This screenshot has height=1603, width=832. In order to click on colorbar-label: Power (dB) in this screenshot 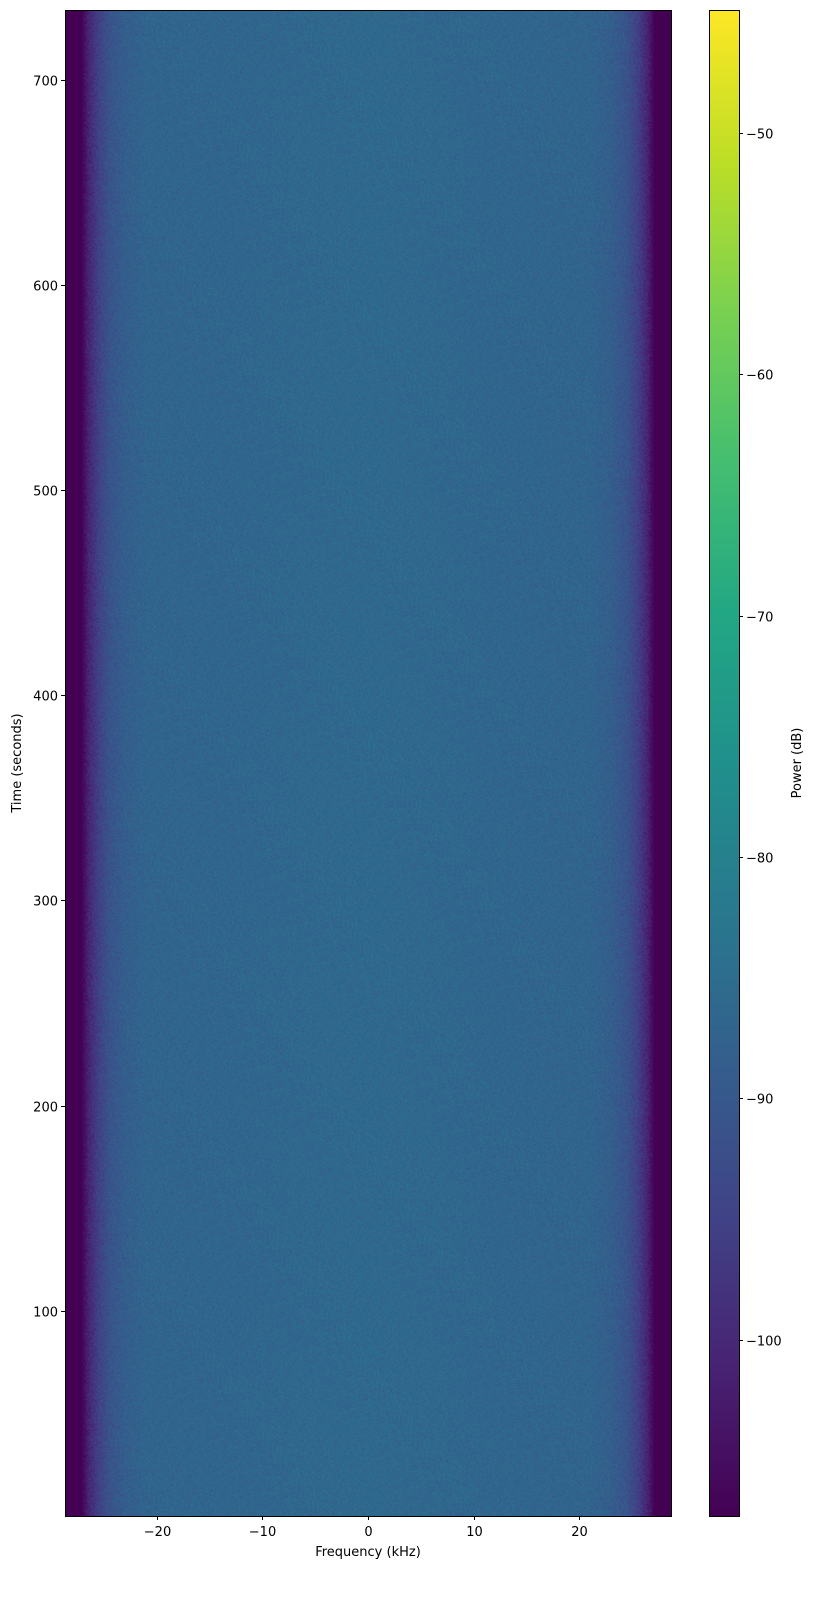, I will do `click(797, 763)`.